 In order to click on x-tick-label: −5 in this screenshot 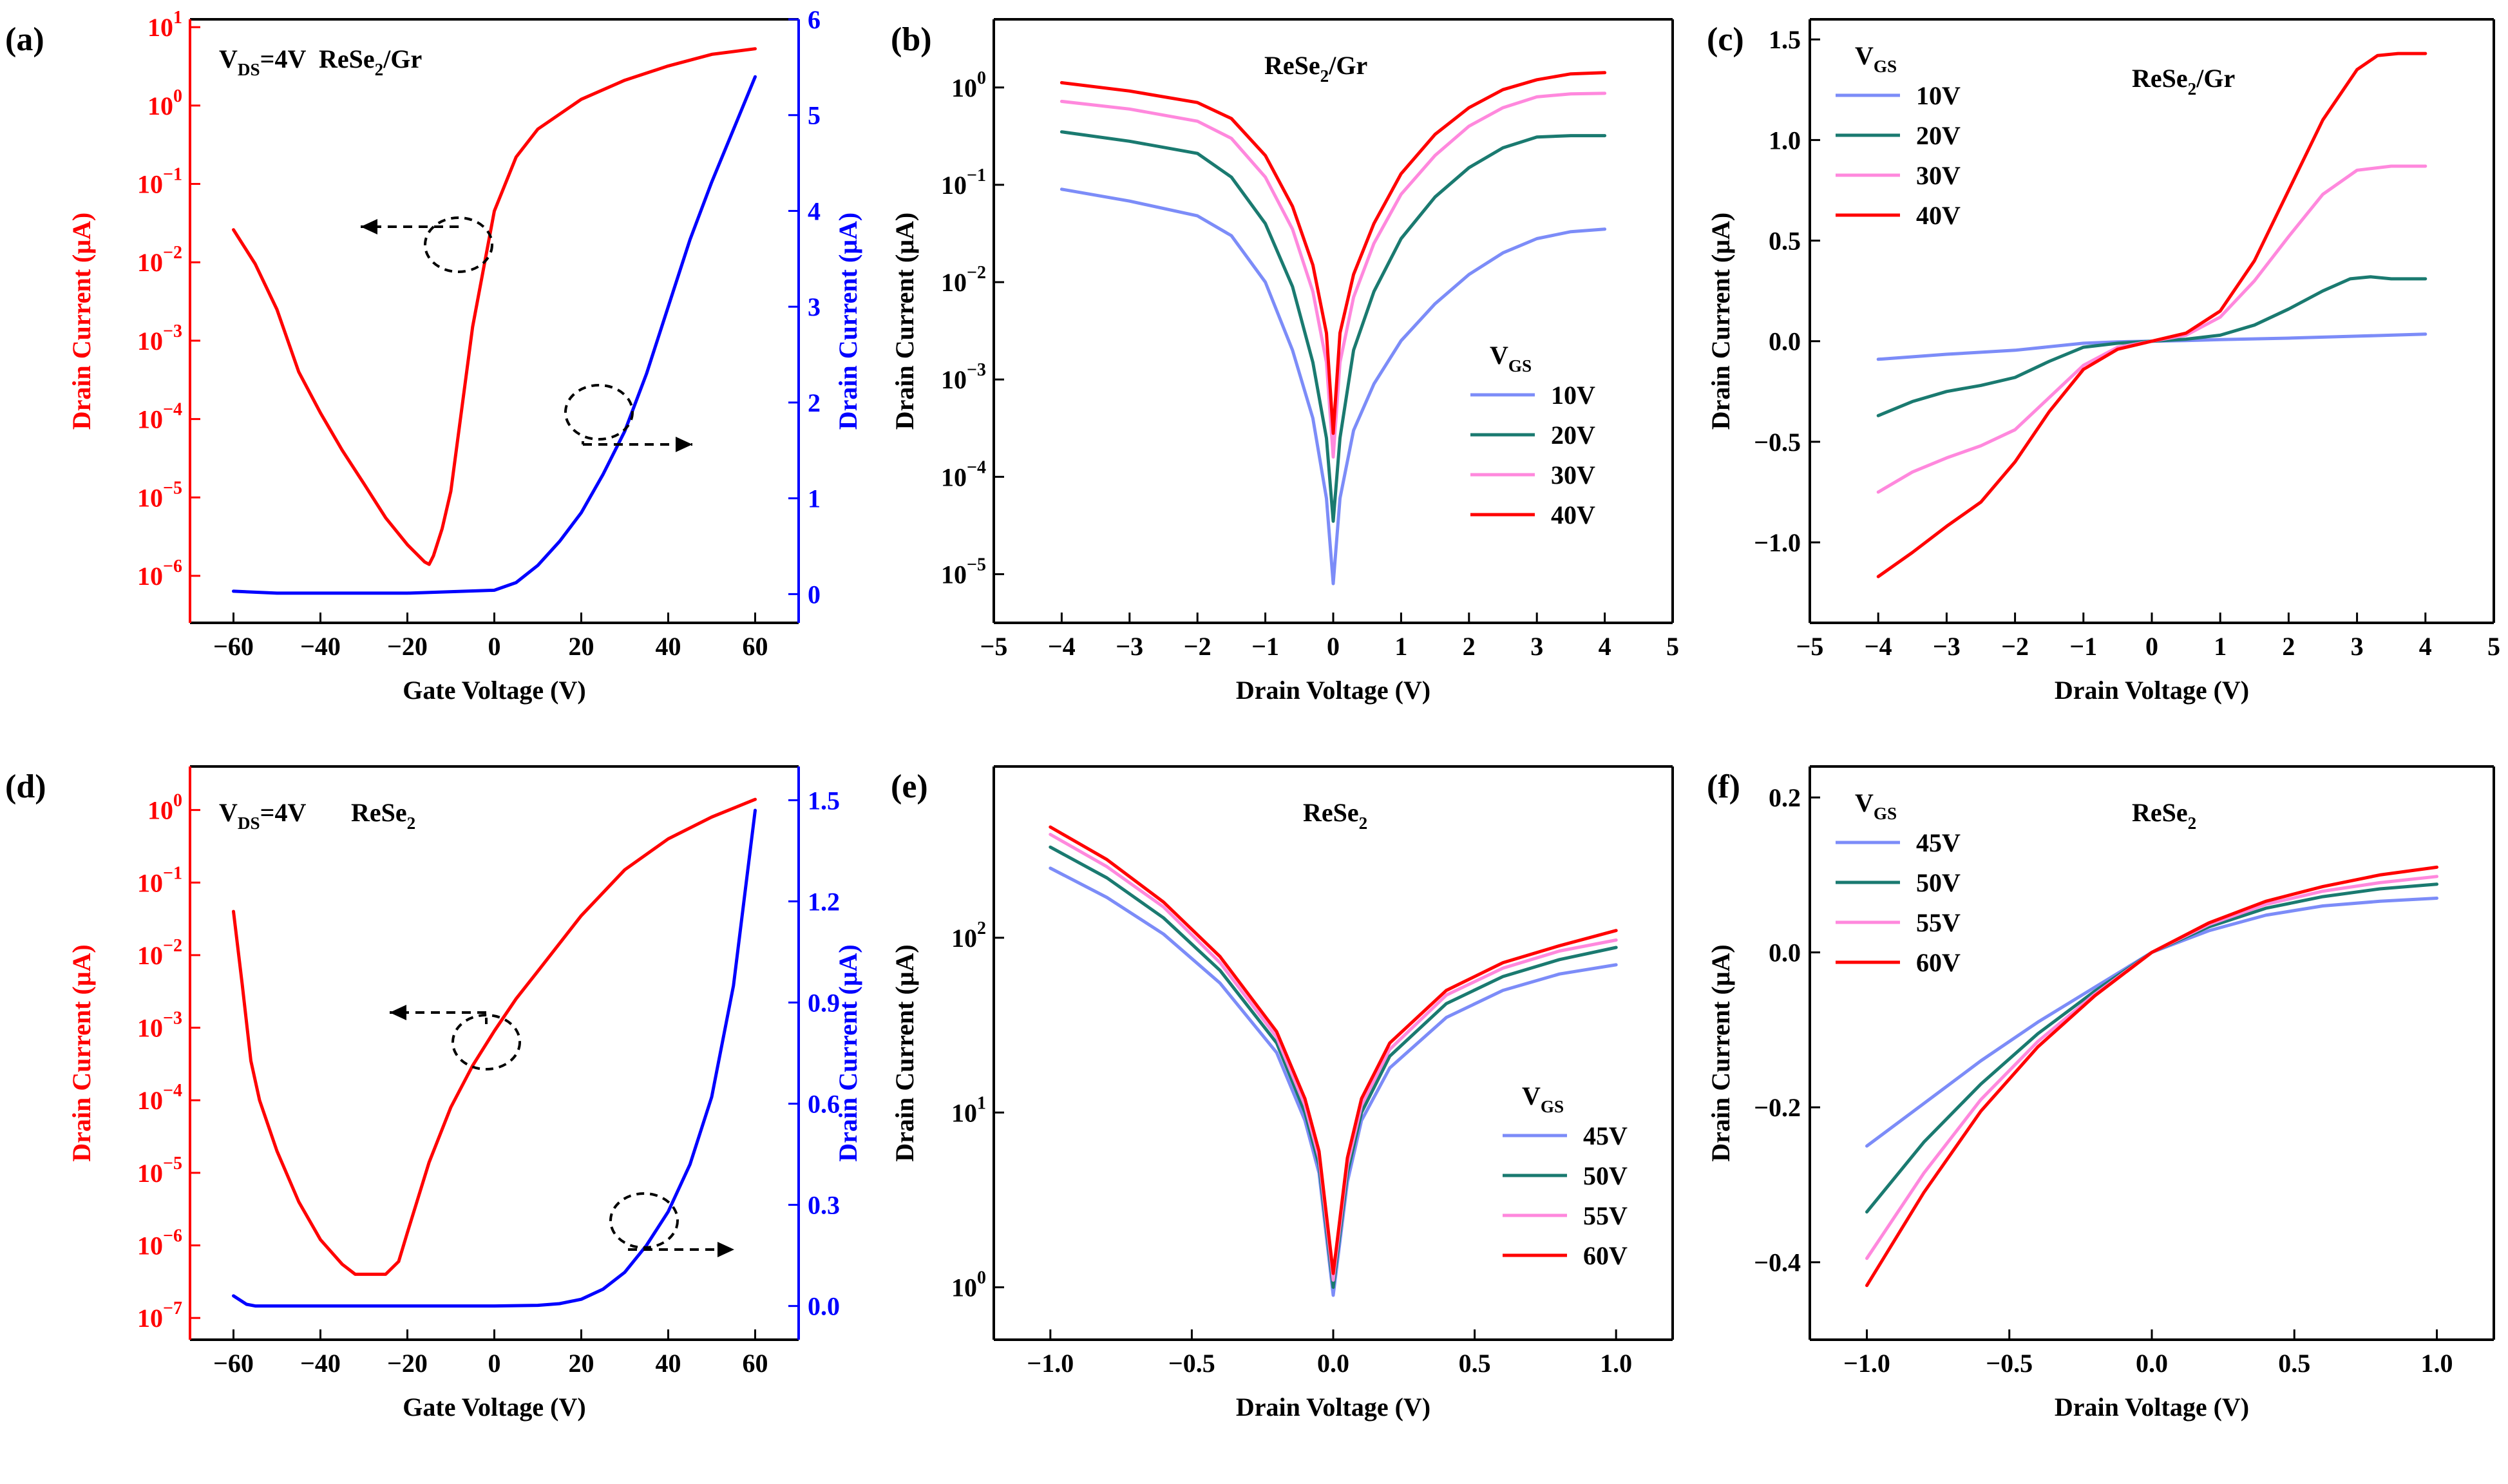, I will do `click(1810, 646)`.